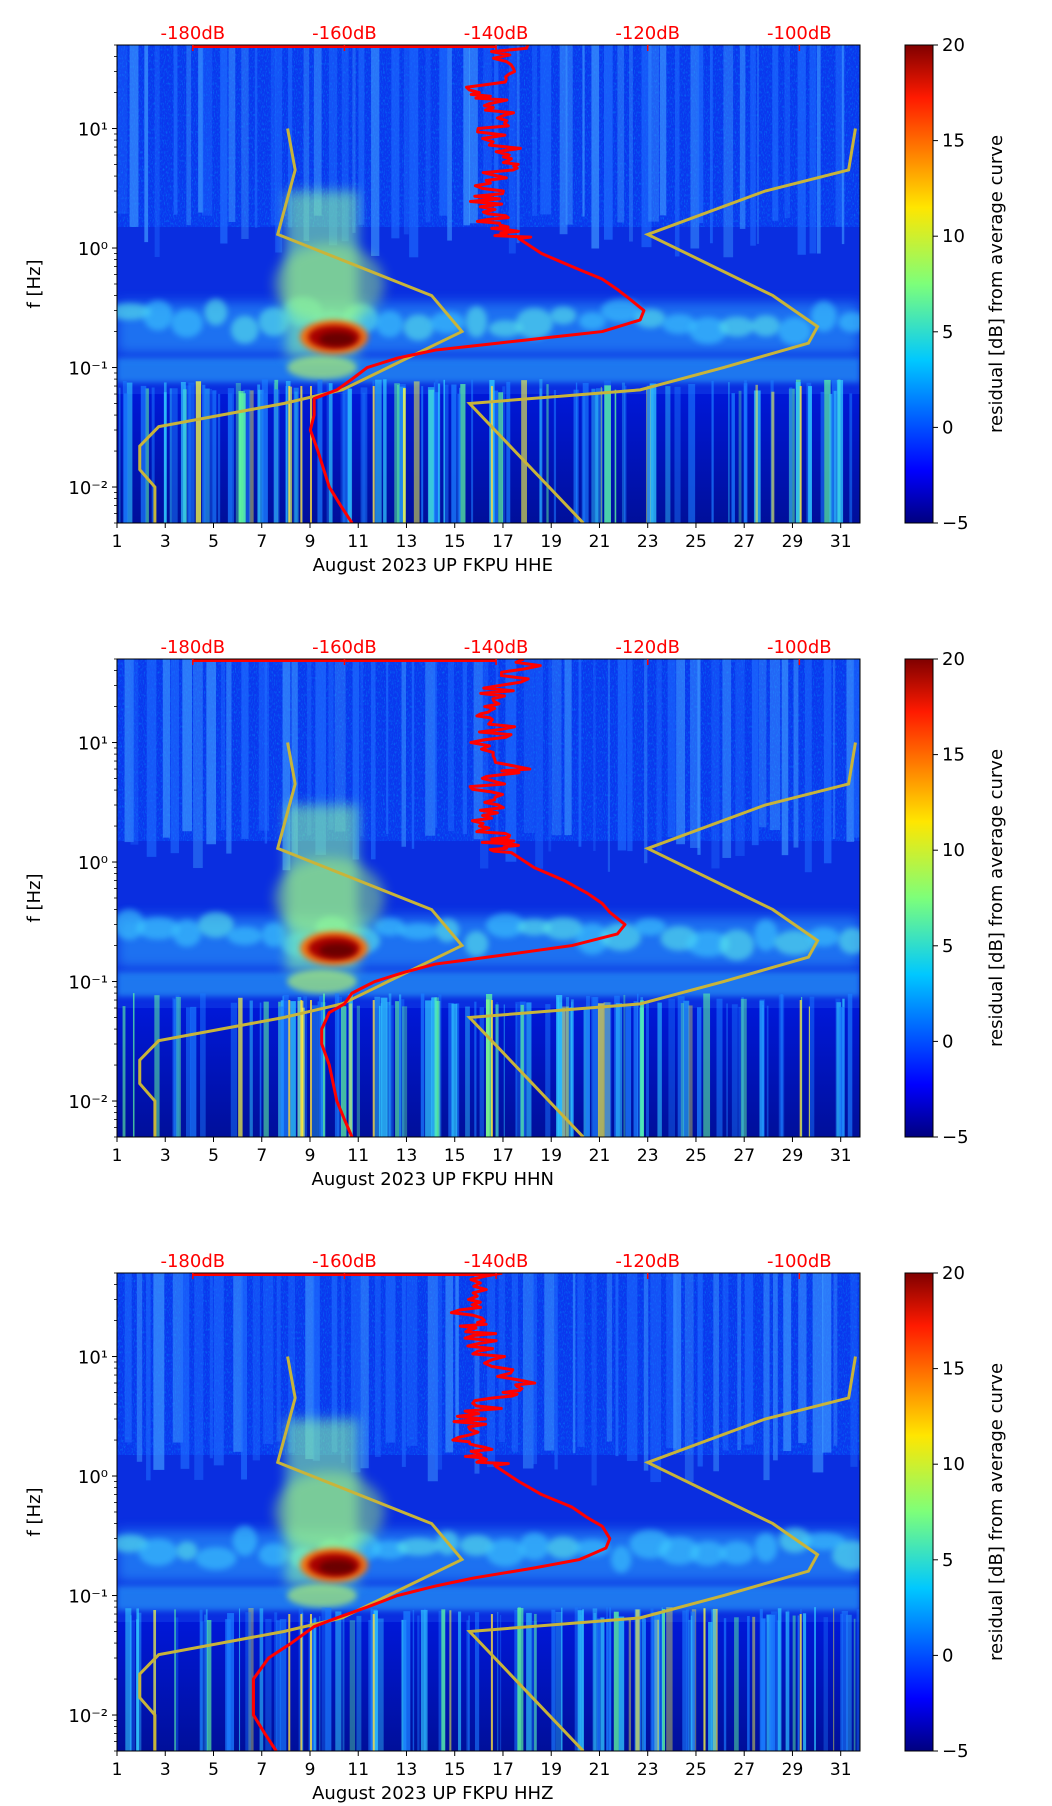 Image resolution: width=1052 pixels, height=1806 pixels. What do you see at coordinates (432, 1793) in the screenshot?
I see `x-axis-label: August 2023 UP FKPU HHZ` at bounding box center [432, 1793].